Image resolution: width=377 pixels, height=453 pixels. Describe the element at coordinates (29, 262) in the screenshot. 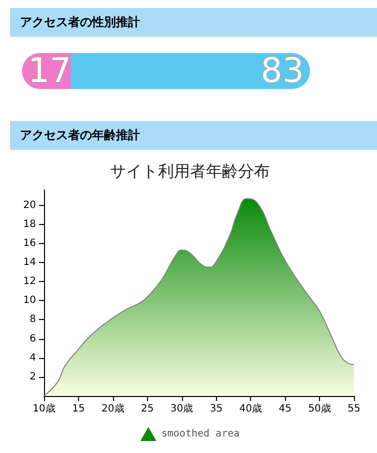

I see `y-tick-label: 14` at that location.